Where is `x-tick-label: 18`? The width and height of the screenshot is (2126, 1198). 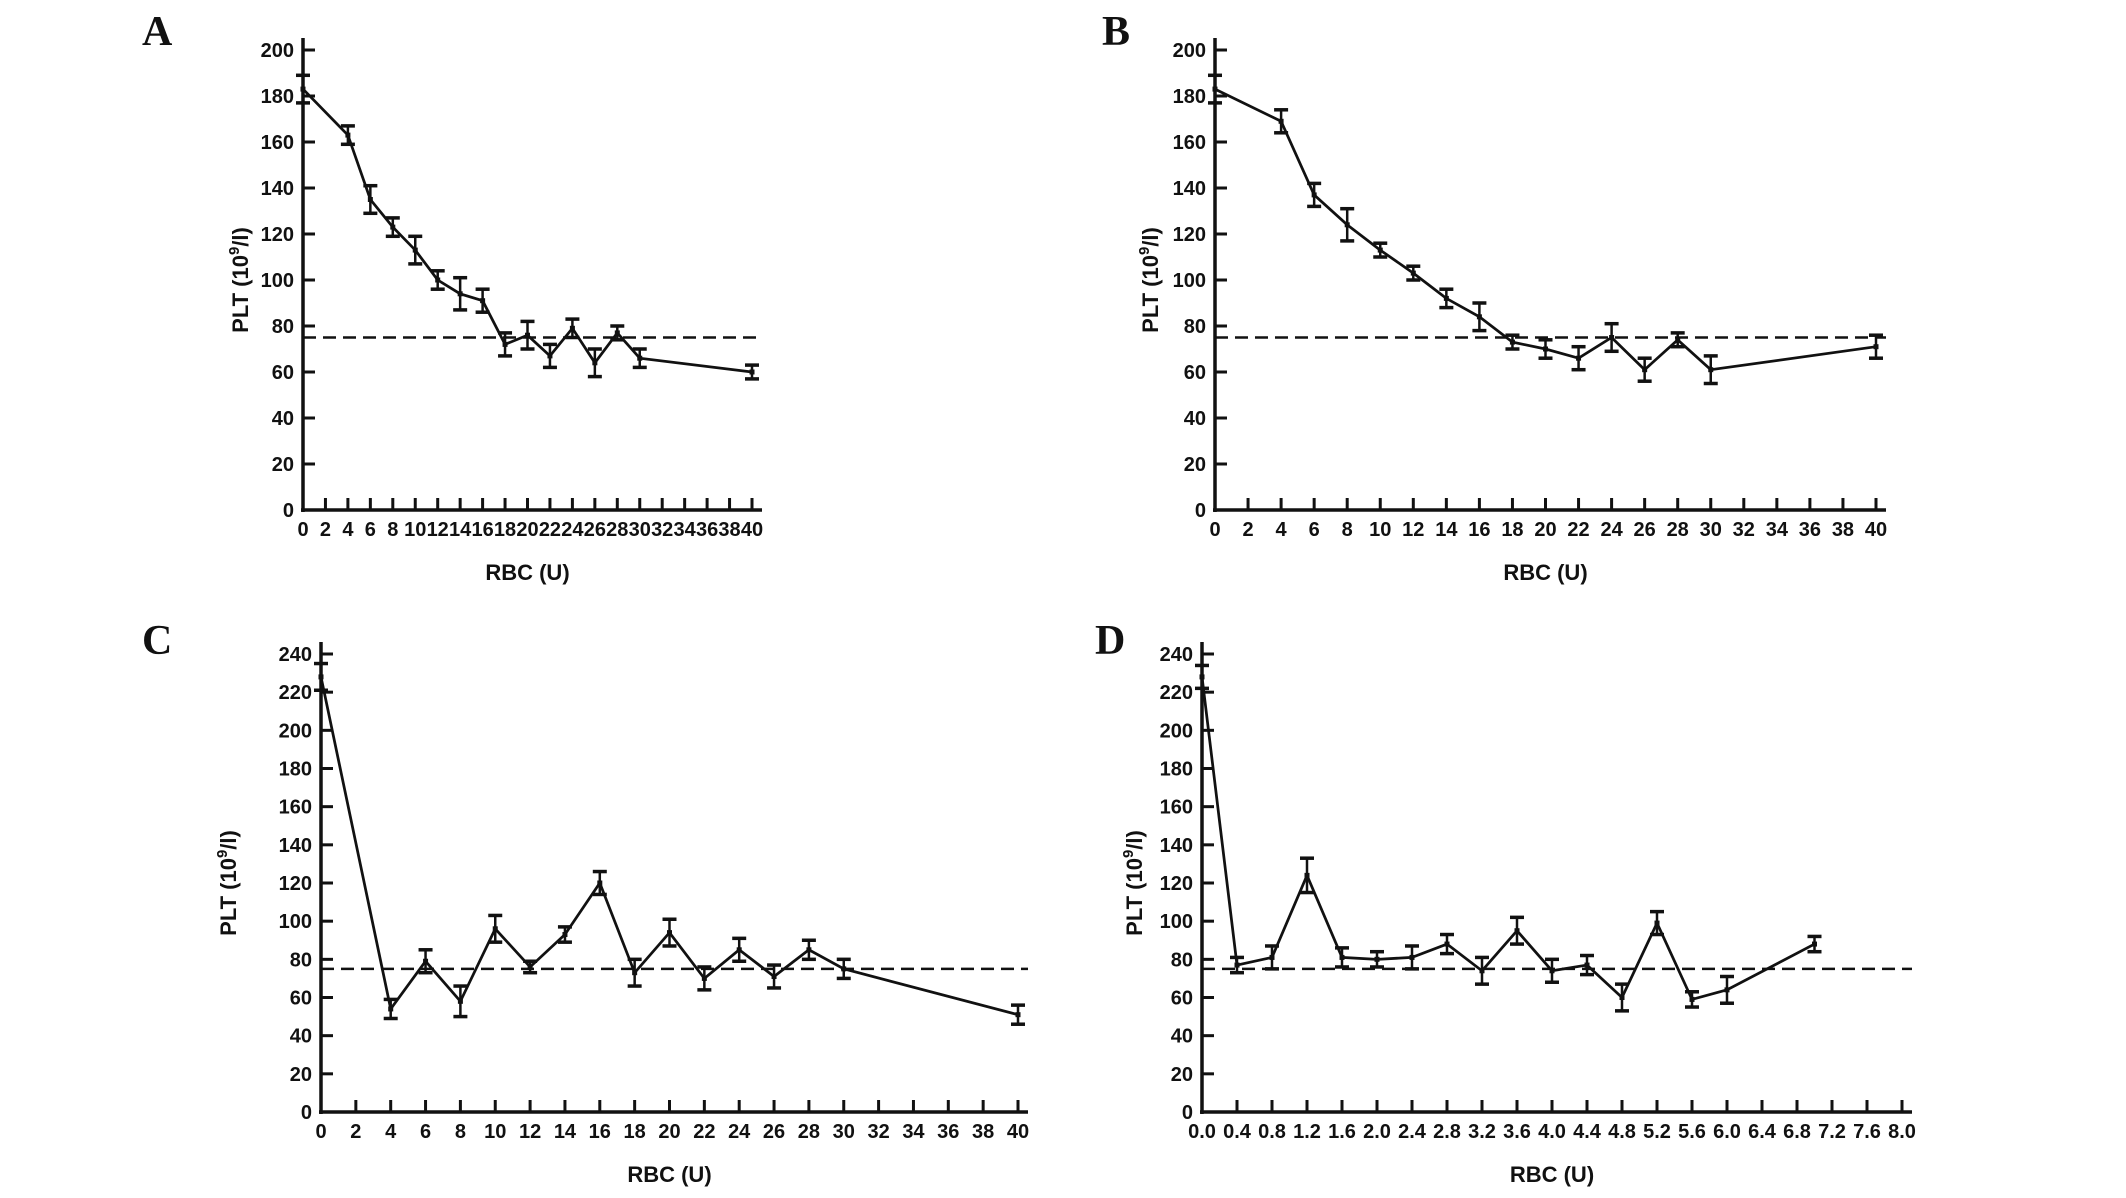 x-tick-label: 18 is located at coordinates (635, 1132).